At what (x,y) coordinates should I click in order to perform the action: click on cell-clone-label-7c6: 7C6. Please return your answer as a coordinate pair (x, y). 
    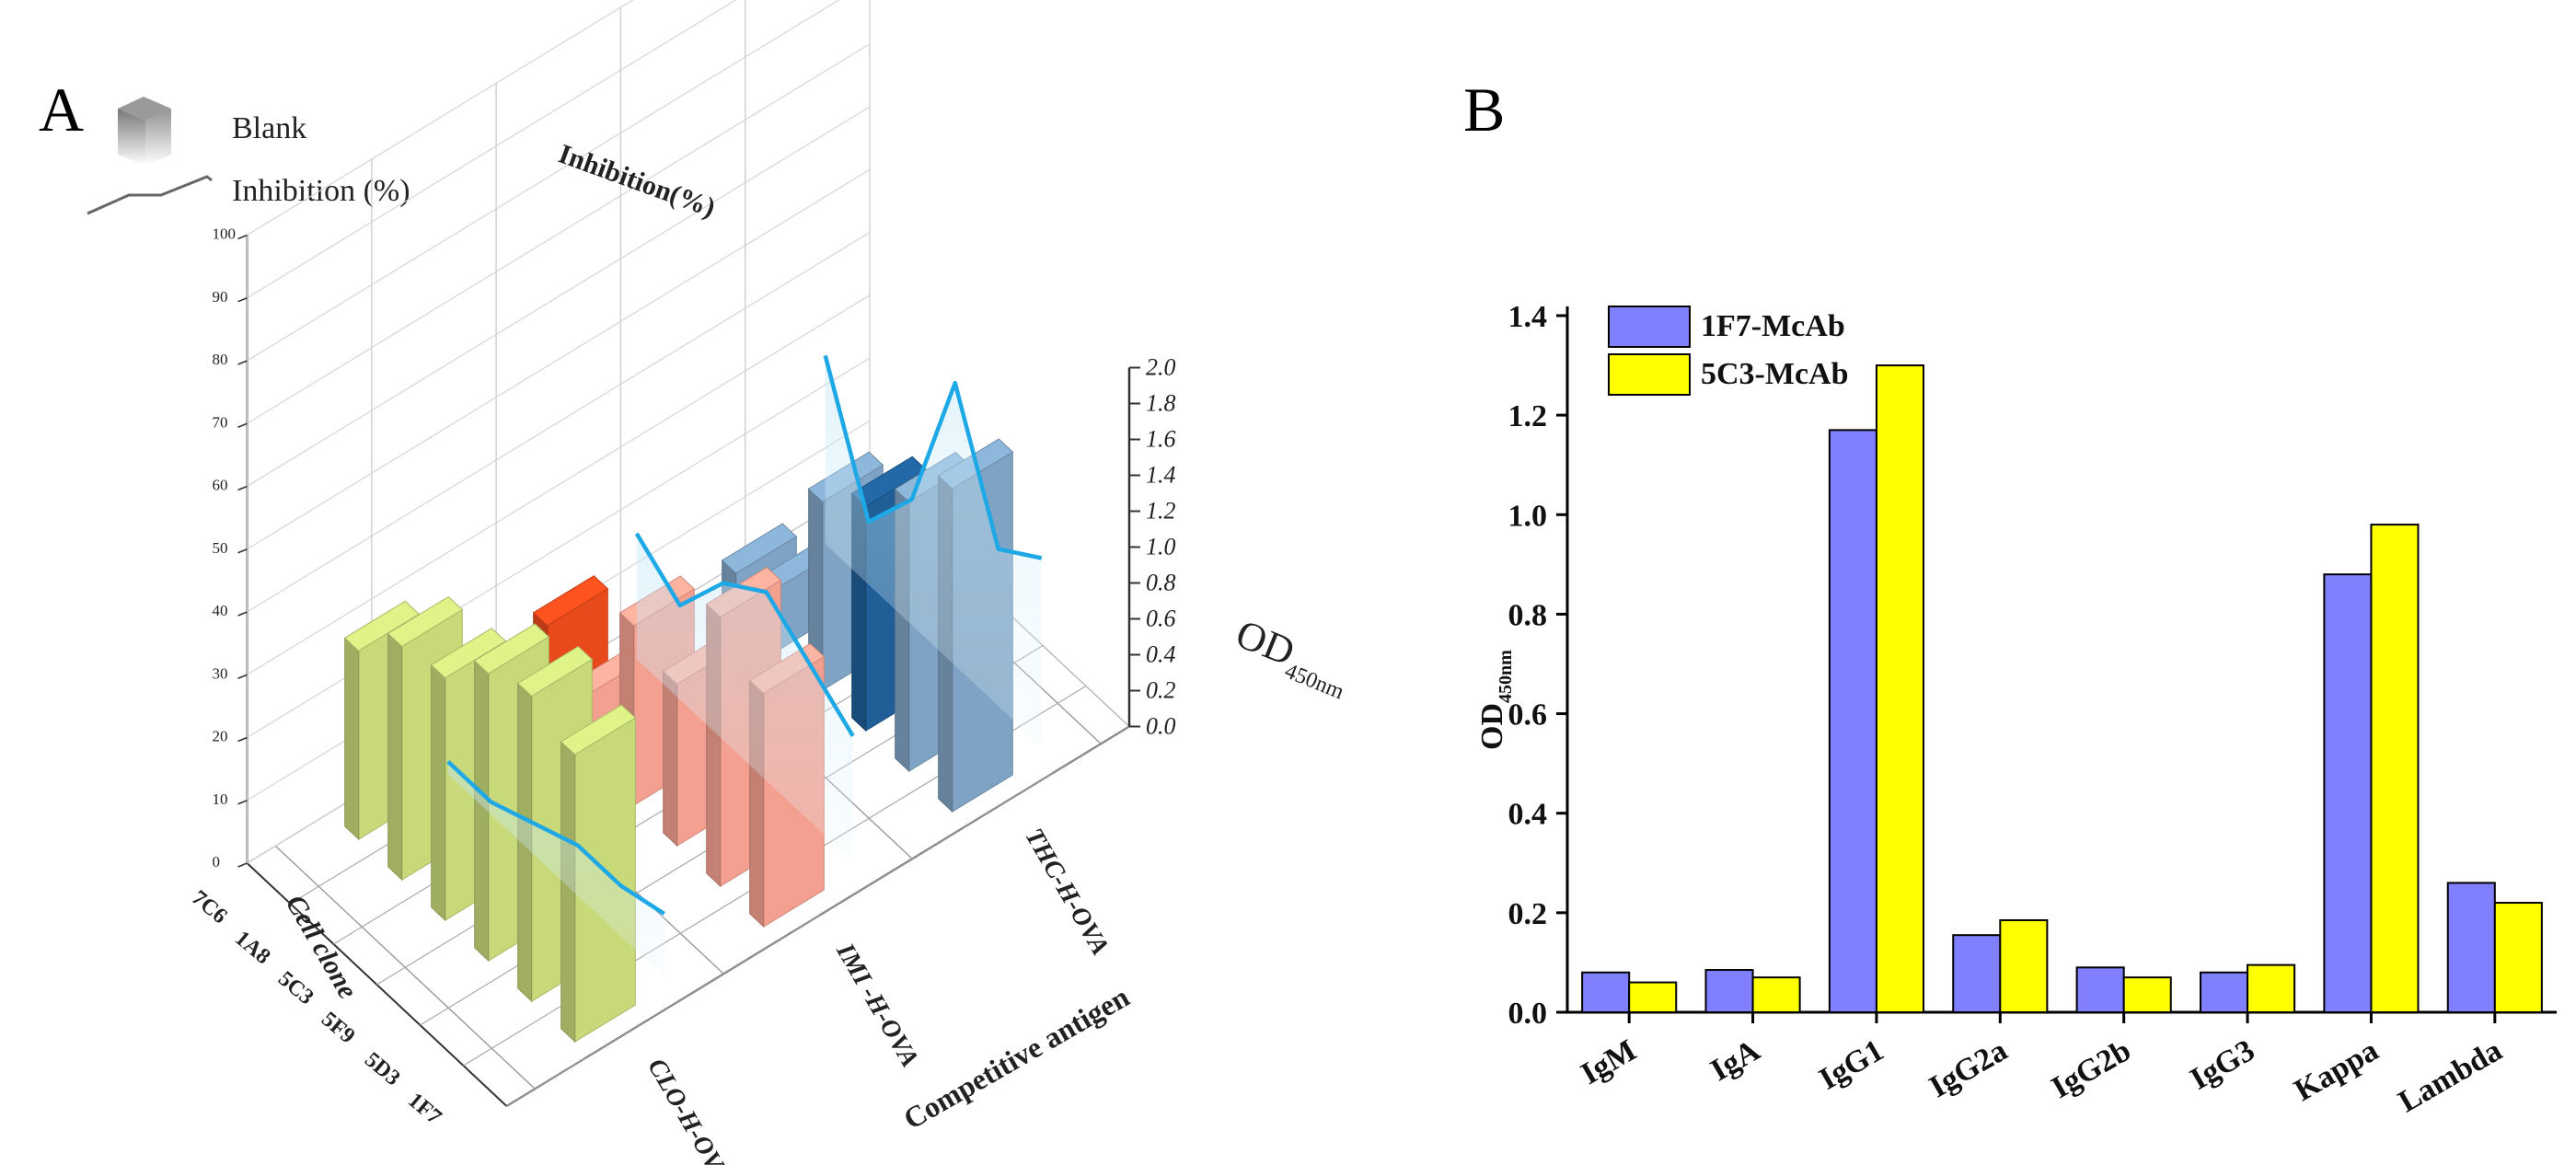
    Looking at the image, I should click on (209, 907).